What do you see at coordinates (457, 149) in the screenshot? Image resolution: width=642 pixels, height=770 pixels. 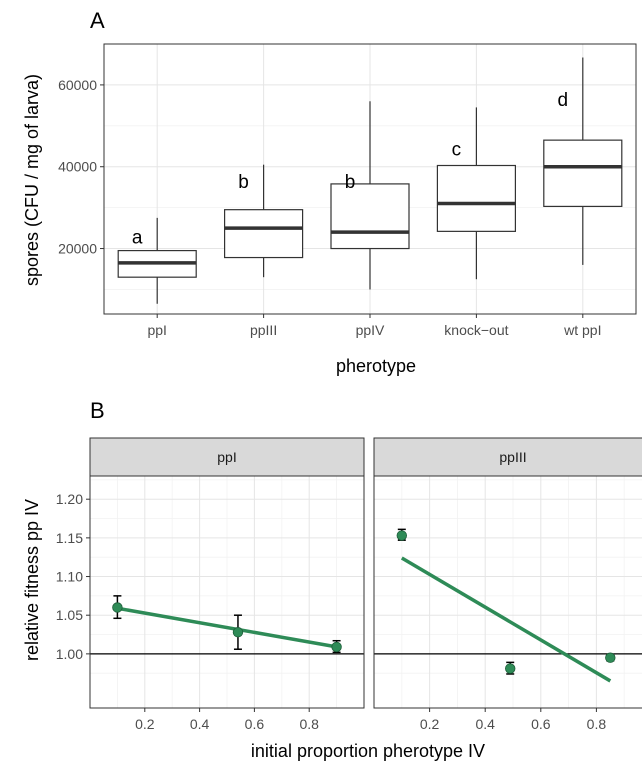 I see `significance-letter: c` at bounding box center [457, 149].